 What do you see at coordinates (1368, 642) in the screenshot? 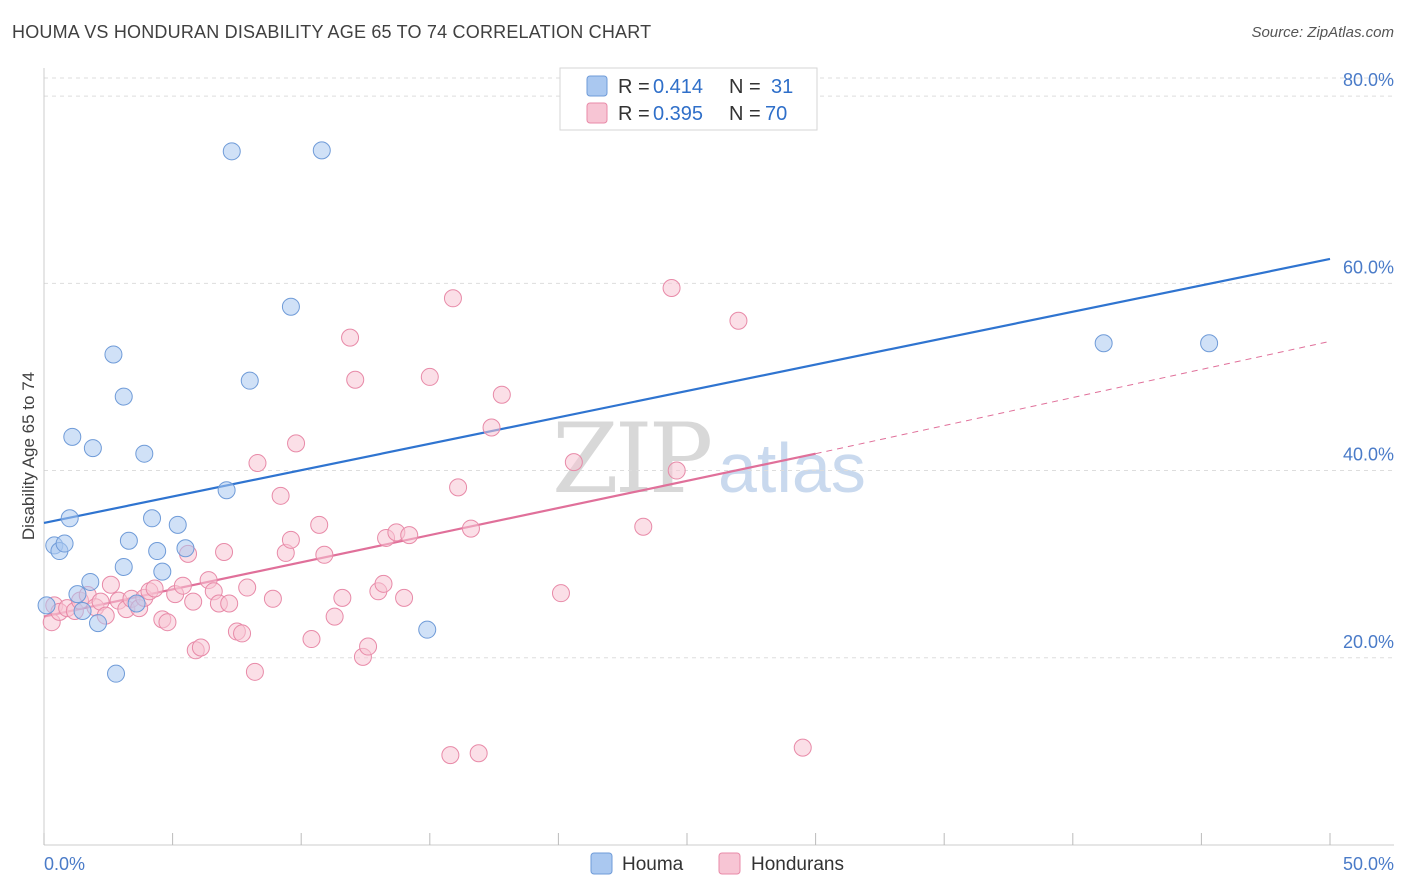
I see `y-tick-label-20: 20.0%` at bounding box center [1368, 642].